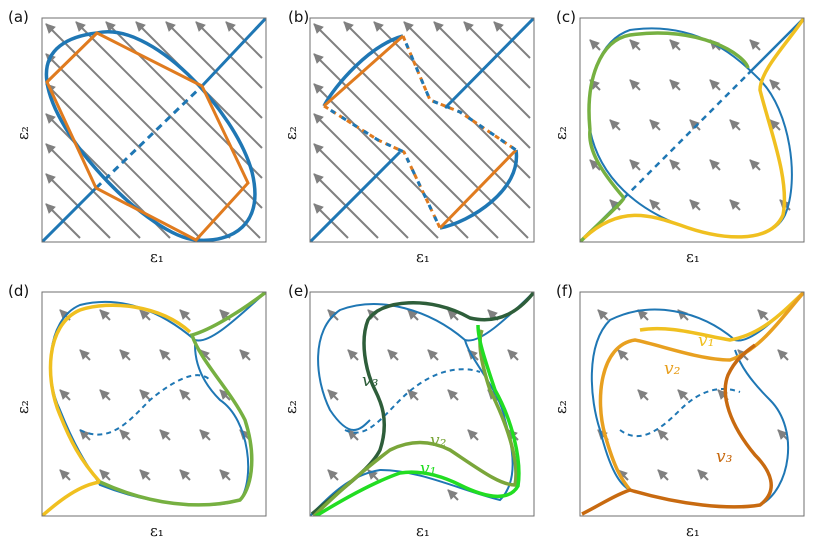 This screenshot has width=822, height=548. I want to click on vector-field-c, so click(690, 125).